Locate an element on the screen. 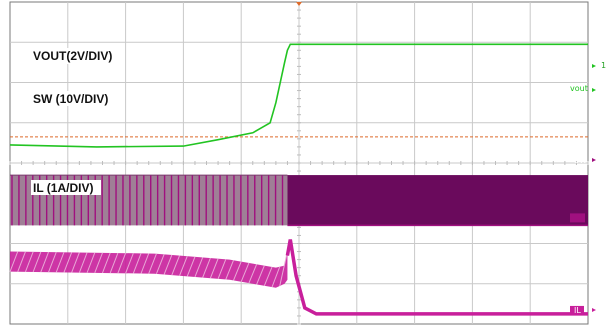 The height and width of the screenshot is (327, 607). il-marker-badge is located at coordinates (577, 310).